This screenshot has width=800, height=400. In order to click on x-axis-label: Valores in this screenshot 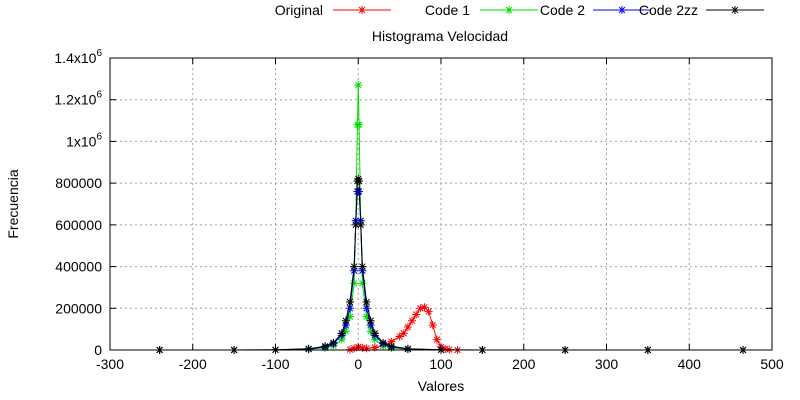, I will do `click(441, 386)`.